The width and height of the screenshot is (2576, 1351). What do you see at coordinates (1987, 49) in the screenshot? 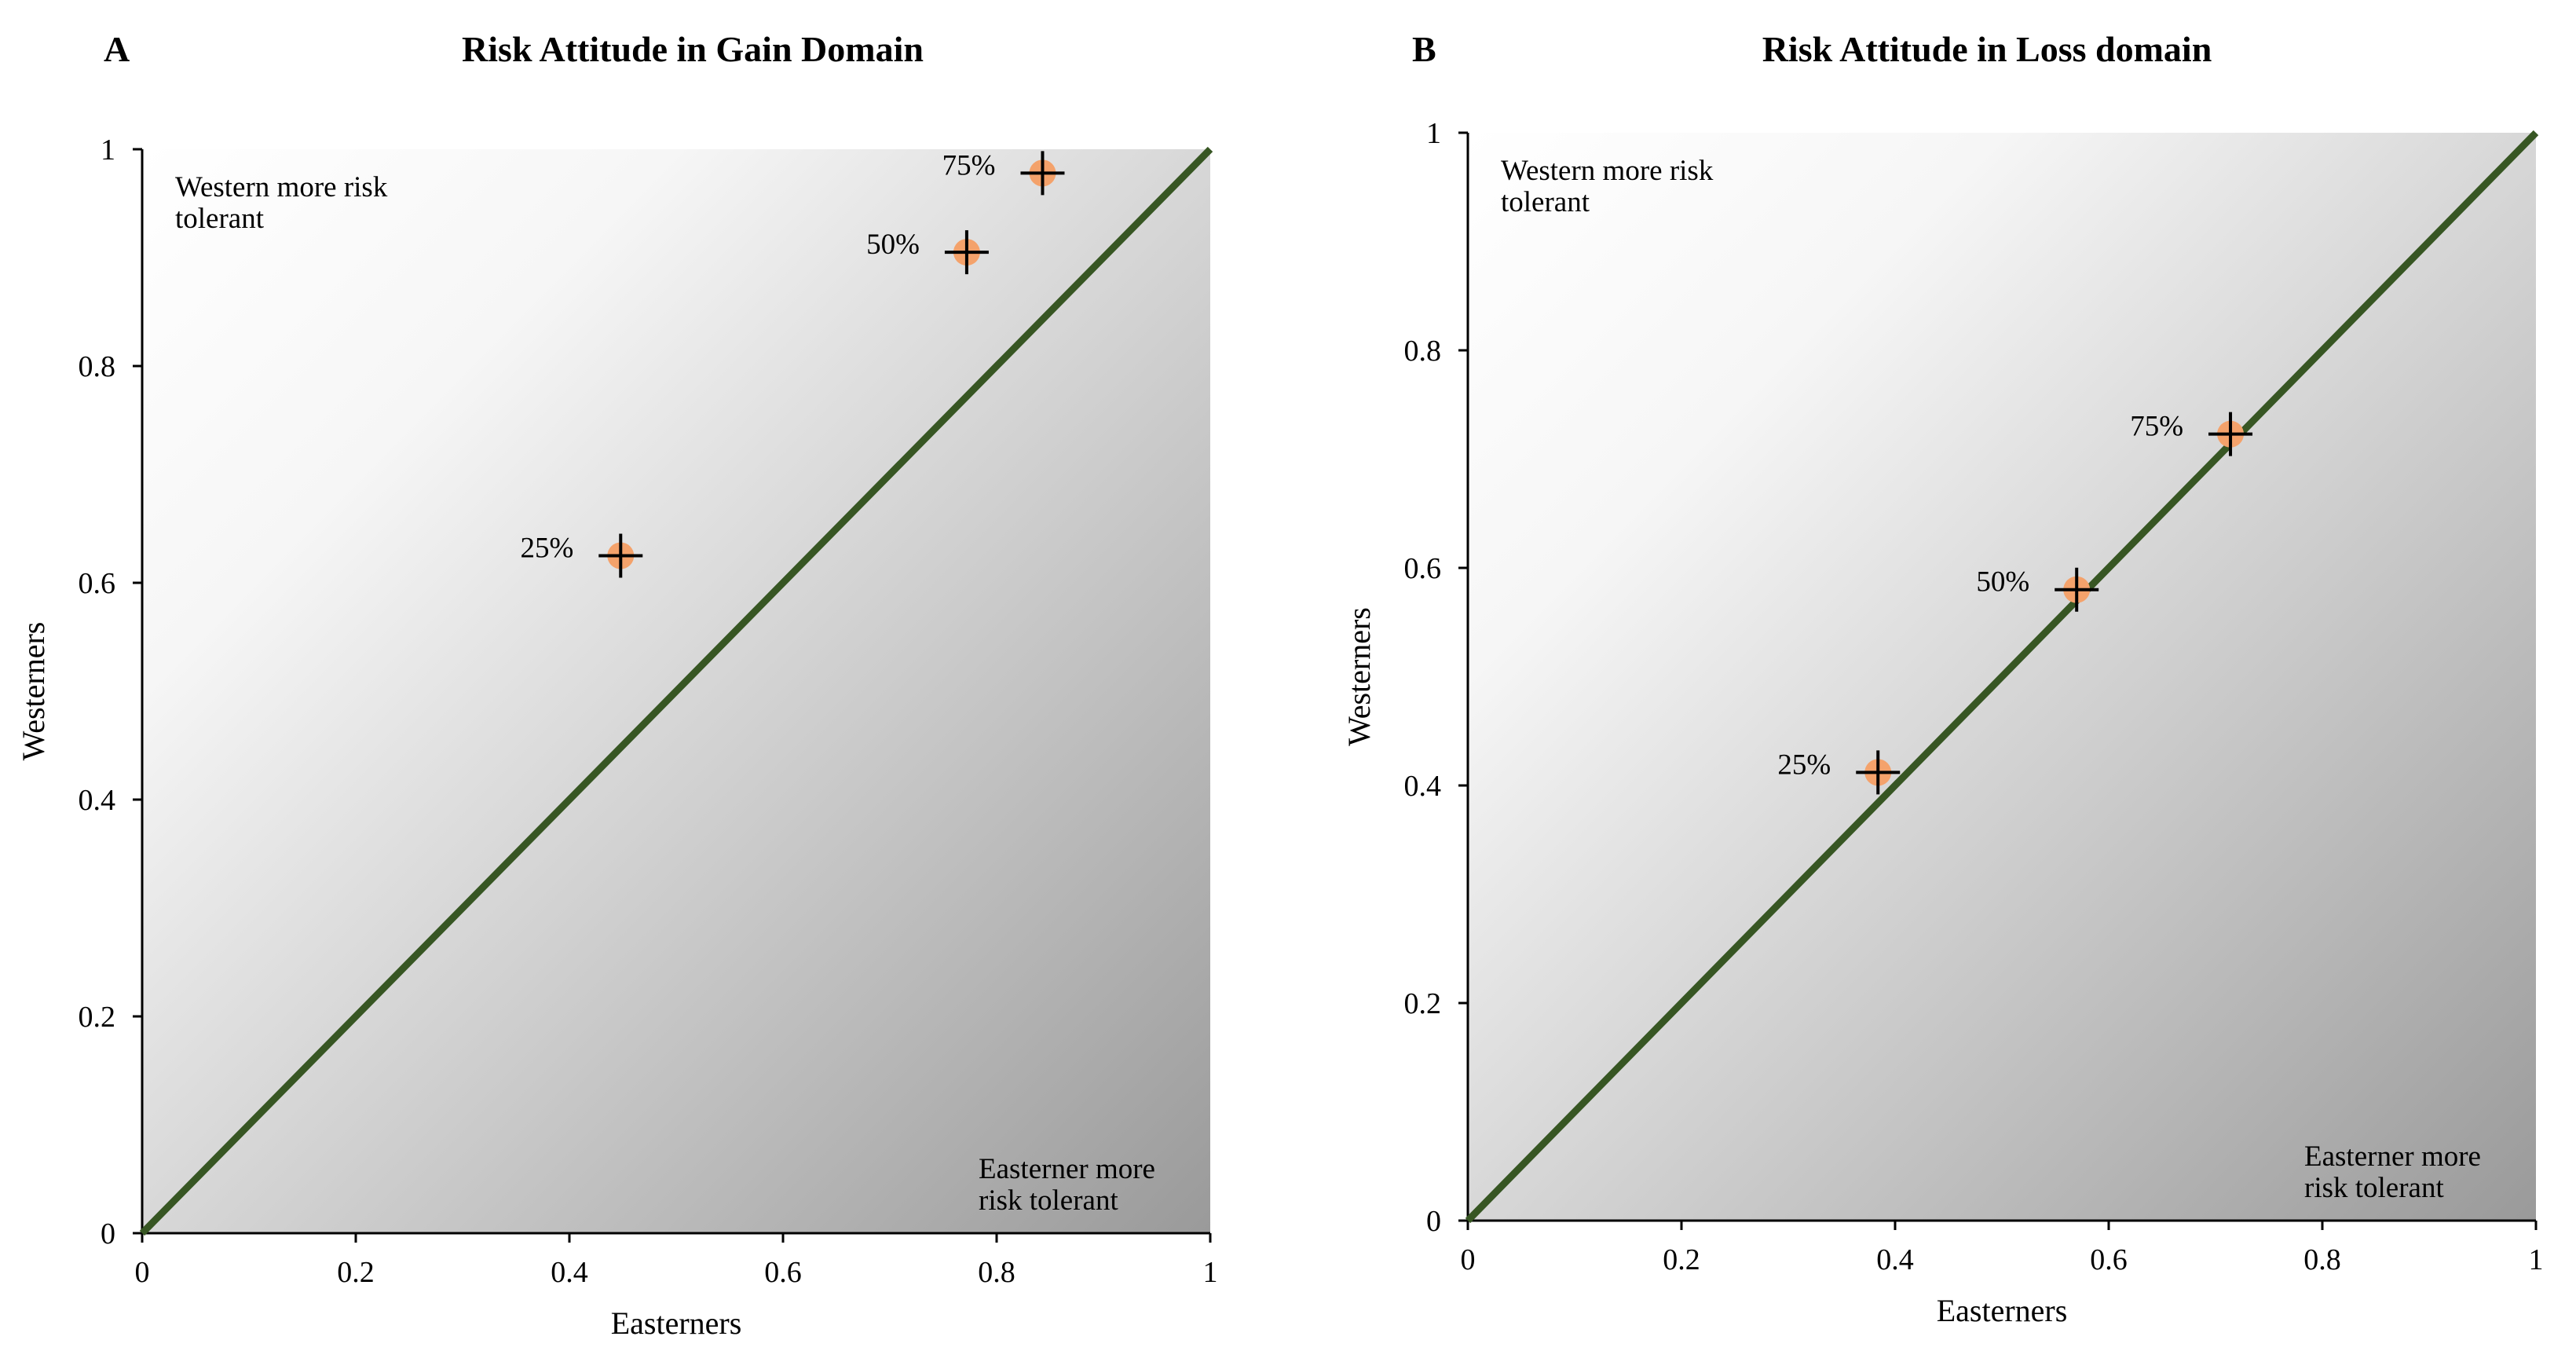
I see `chart-title: Risk Attitude in Loss domain` at bounding box center [1987, 49].